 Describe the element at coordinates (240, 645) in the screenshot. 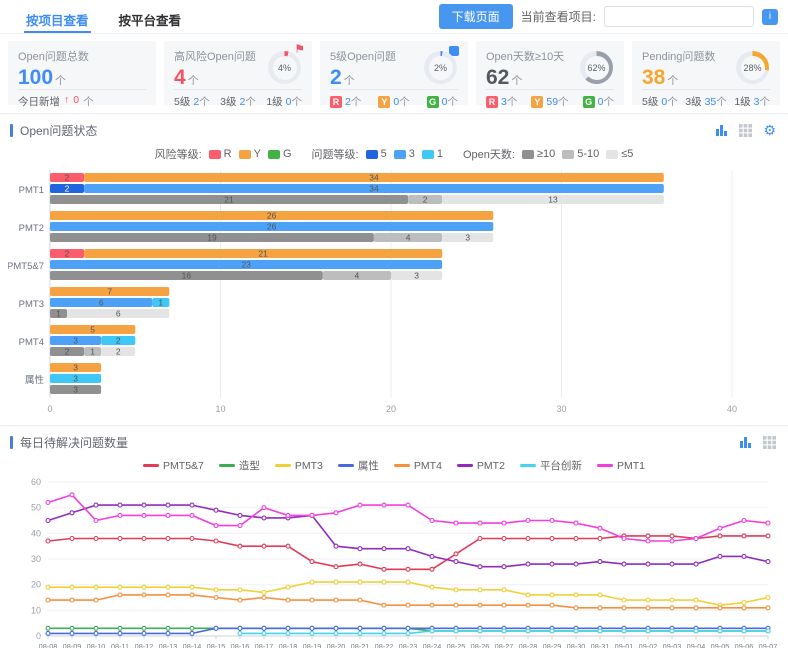

I see `svg-text: 08-16` at that location.